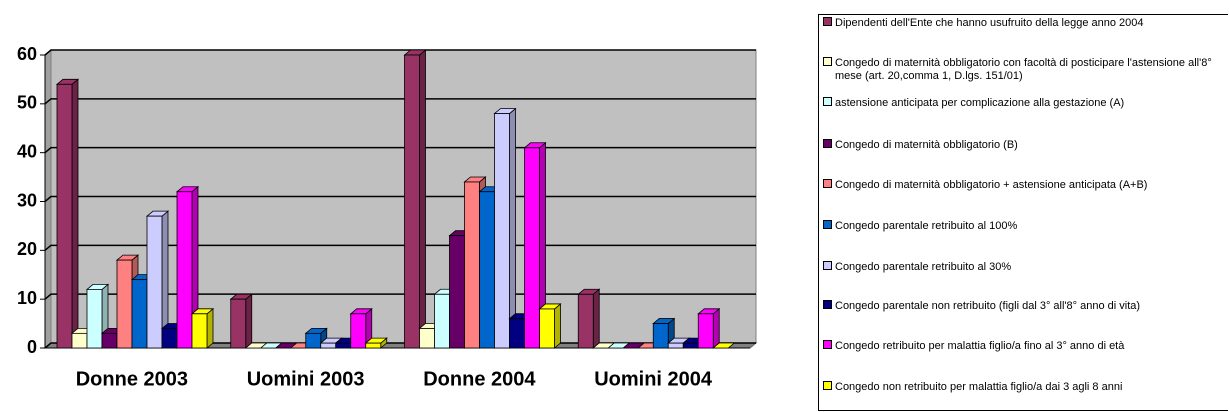 This screenshot has width=1229, height=412. Describe the element at coordinates (1025, 145) in the screenshot. I see `legend-item: Congedo di maternità obbligatorio (B)` at that location.